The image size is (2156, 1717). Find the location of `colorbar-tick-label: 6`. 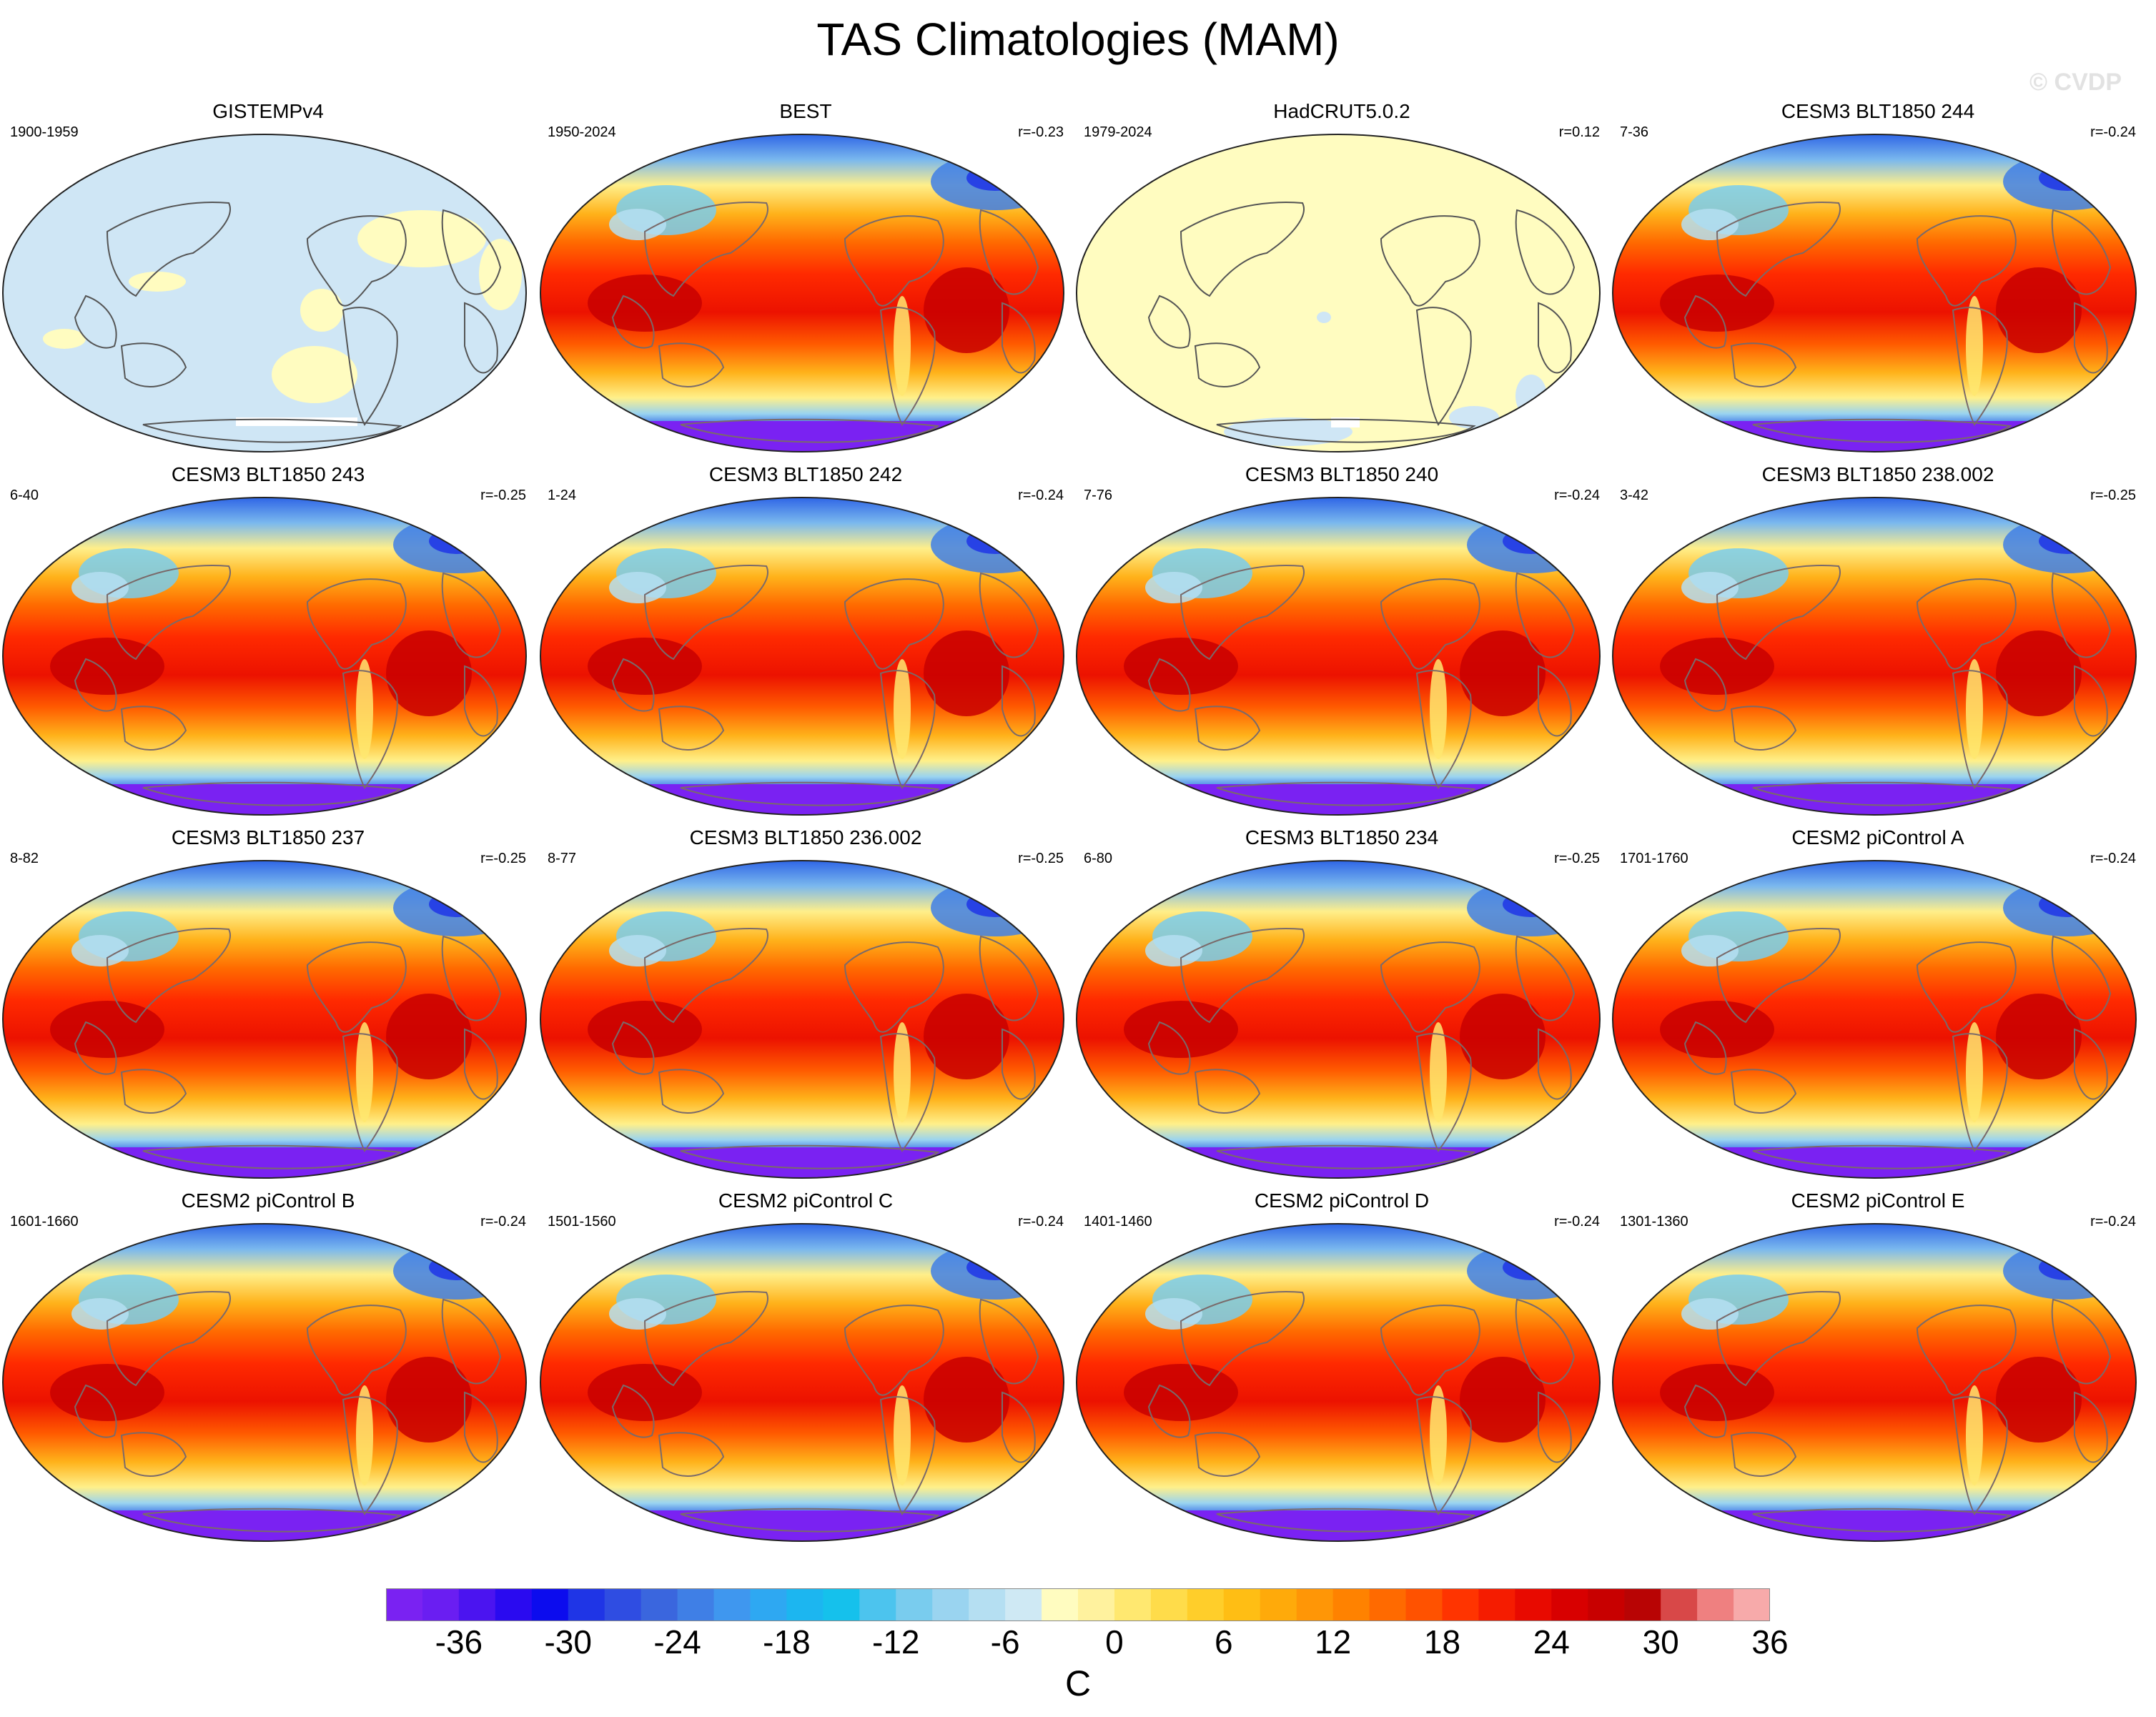

colorbar-tick-label: 6 is located at coordinates (1223, 1642).